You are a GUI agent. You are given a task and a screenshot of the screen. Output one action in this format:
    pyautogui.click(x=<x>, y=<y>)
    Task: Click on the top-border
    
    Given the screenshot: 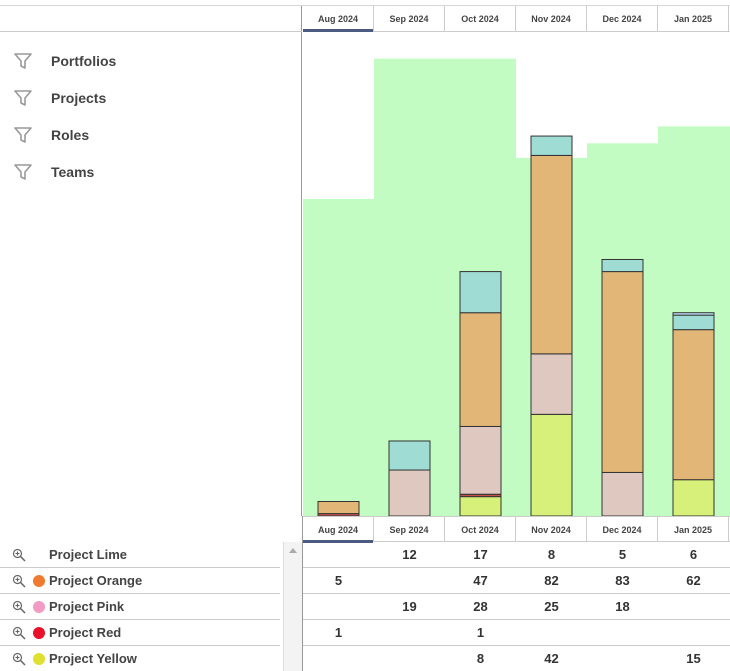 What is the action you would take?
    pyautogui.click(x=365, y=5)
    